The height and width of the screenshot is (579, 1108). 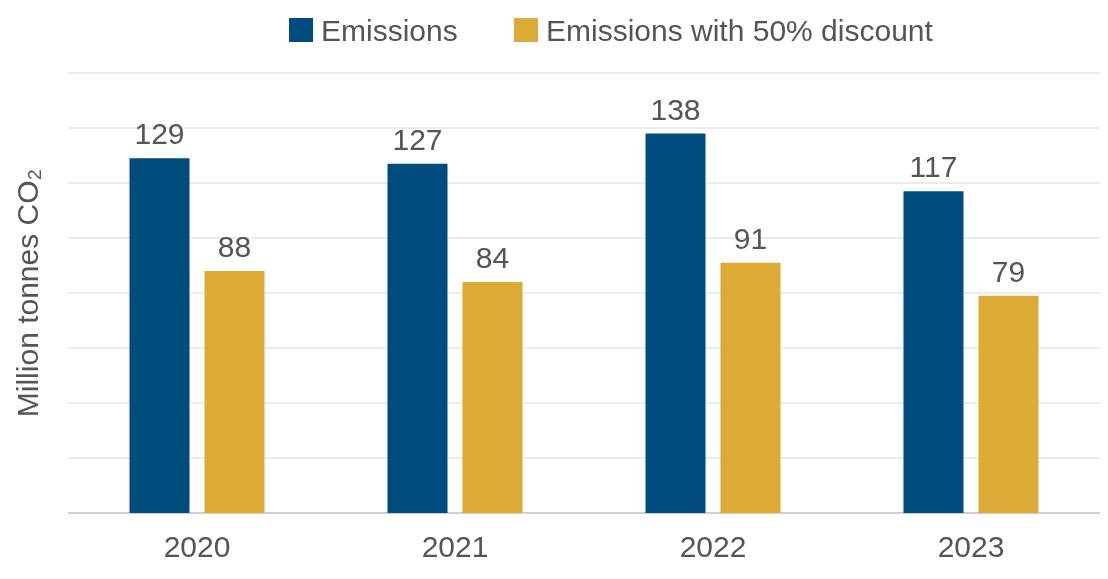 I want to click on data-label: 84, so click(x=492, y=257).